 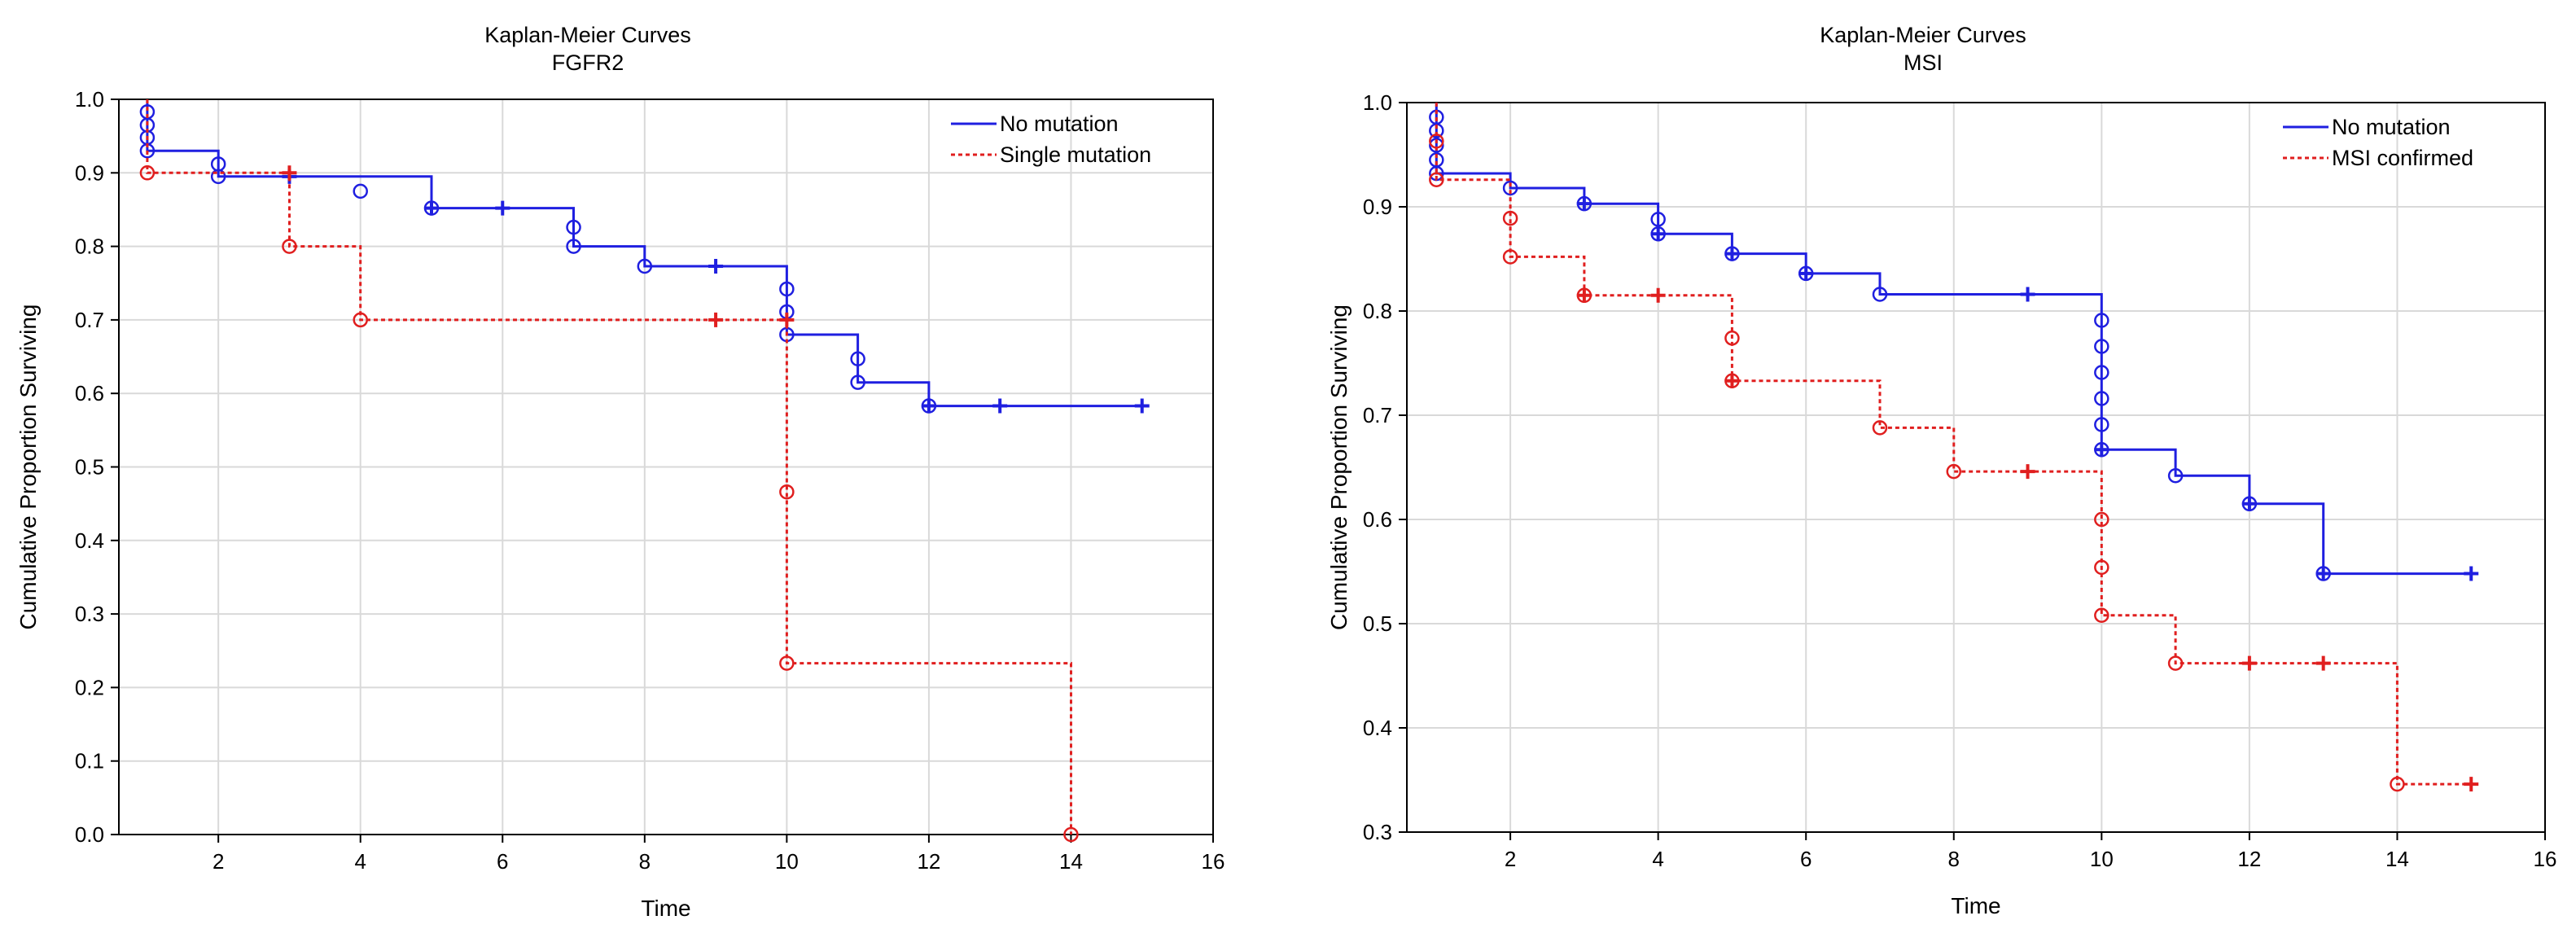 What do you see at coordinates (89, 834) in the screenshot?
I see `y-tick-label: 0.0` at bounding box center [89, 834].